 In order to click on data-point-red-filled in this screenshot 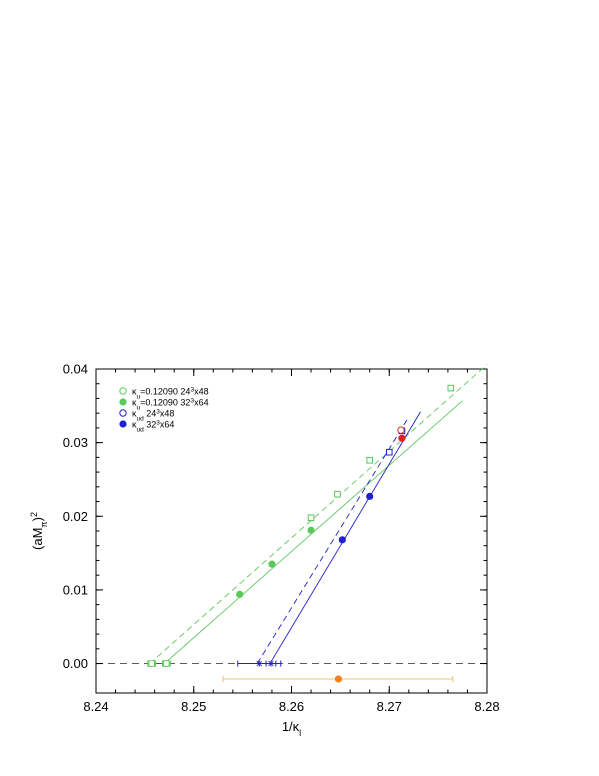, I will do `click(402, 438)`.